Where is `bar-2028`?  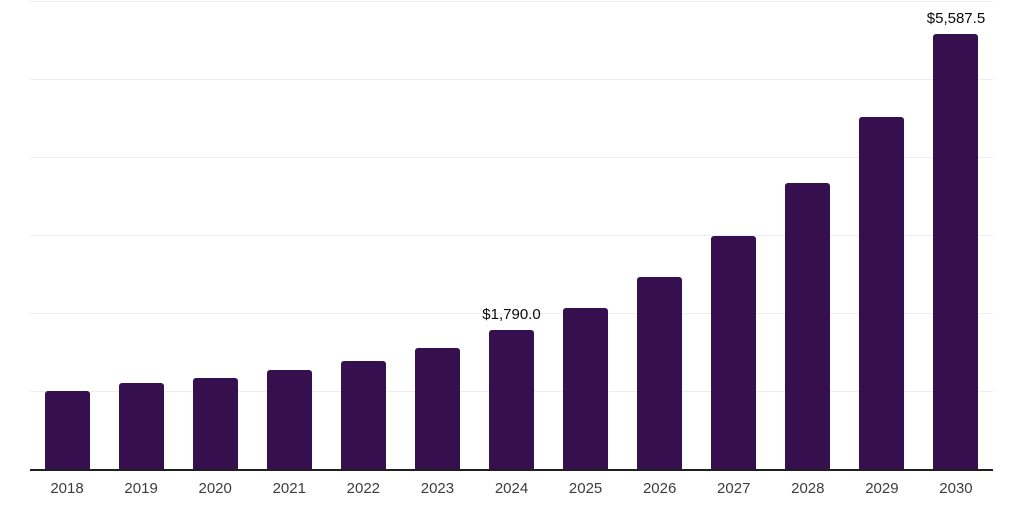
bar-2028 is located at coordinates (808, 326).